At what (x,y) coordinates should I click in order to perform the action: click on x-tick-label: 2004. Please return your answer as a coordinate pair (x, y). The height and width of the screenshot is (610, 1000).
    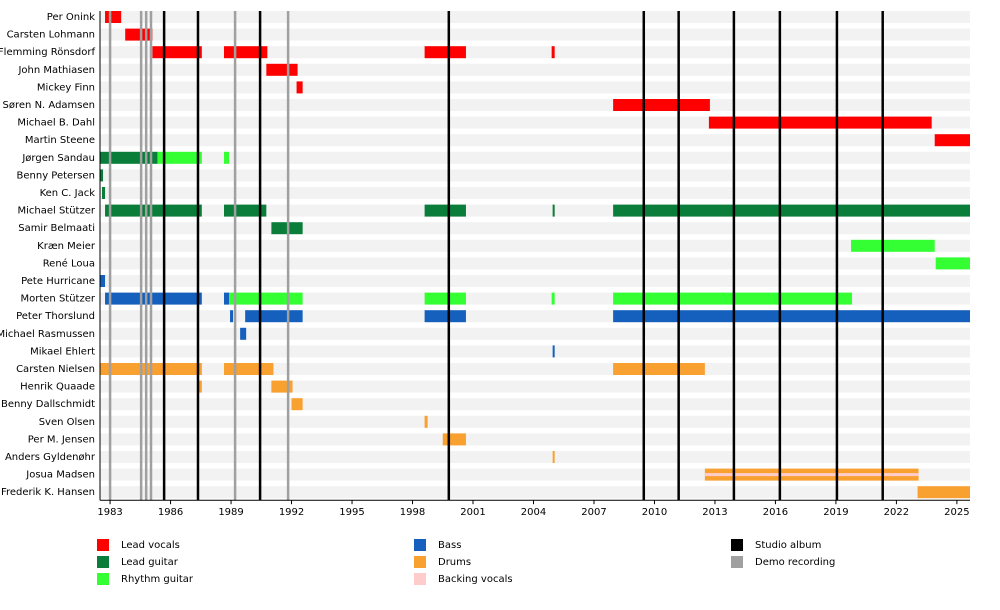
    Looking at the image, I should click on (533, 512).